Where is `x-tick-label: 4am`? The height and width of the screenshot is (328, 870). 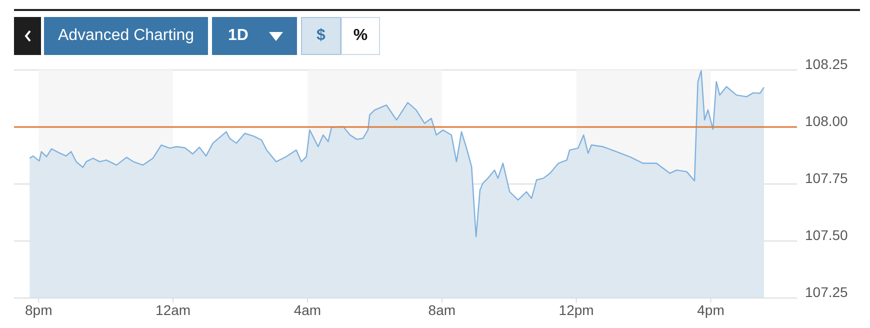
x-tick-label: 4am is located at coordinates (308, 310).